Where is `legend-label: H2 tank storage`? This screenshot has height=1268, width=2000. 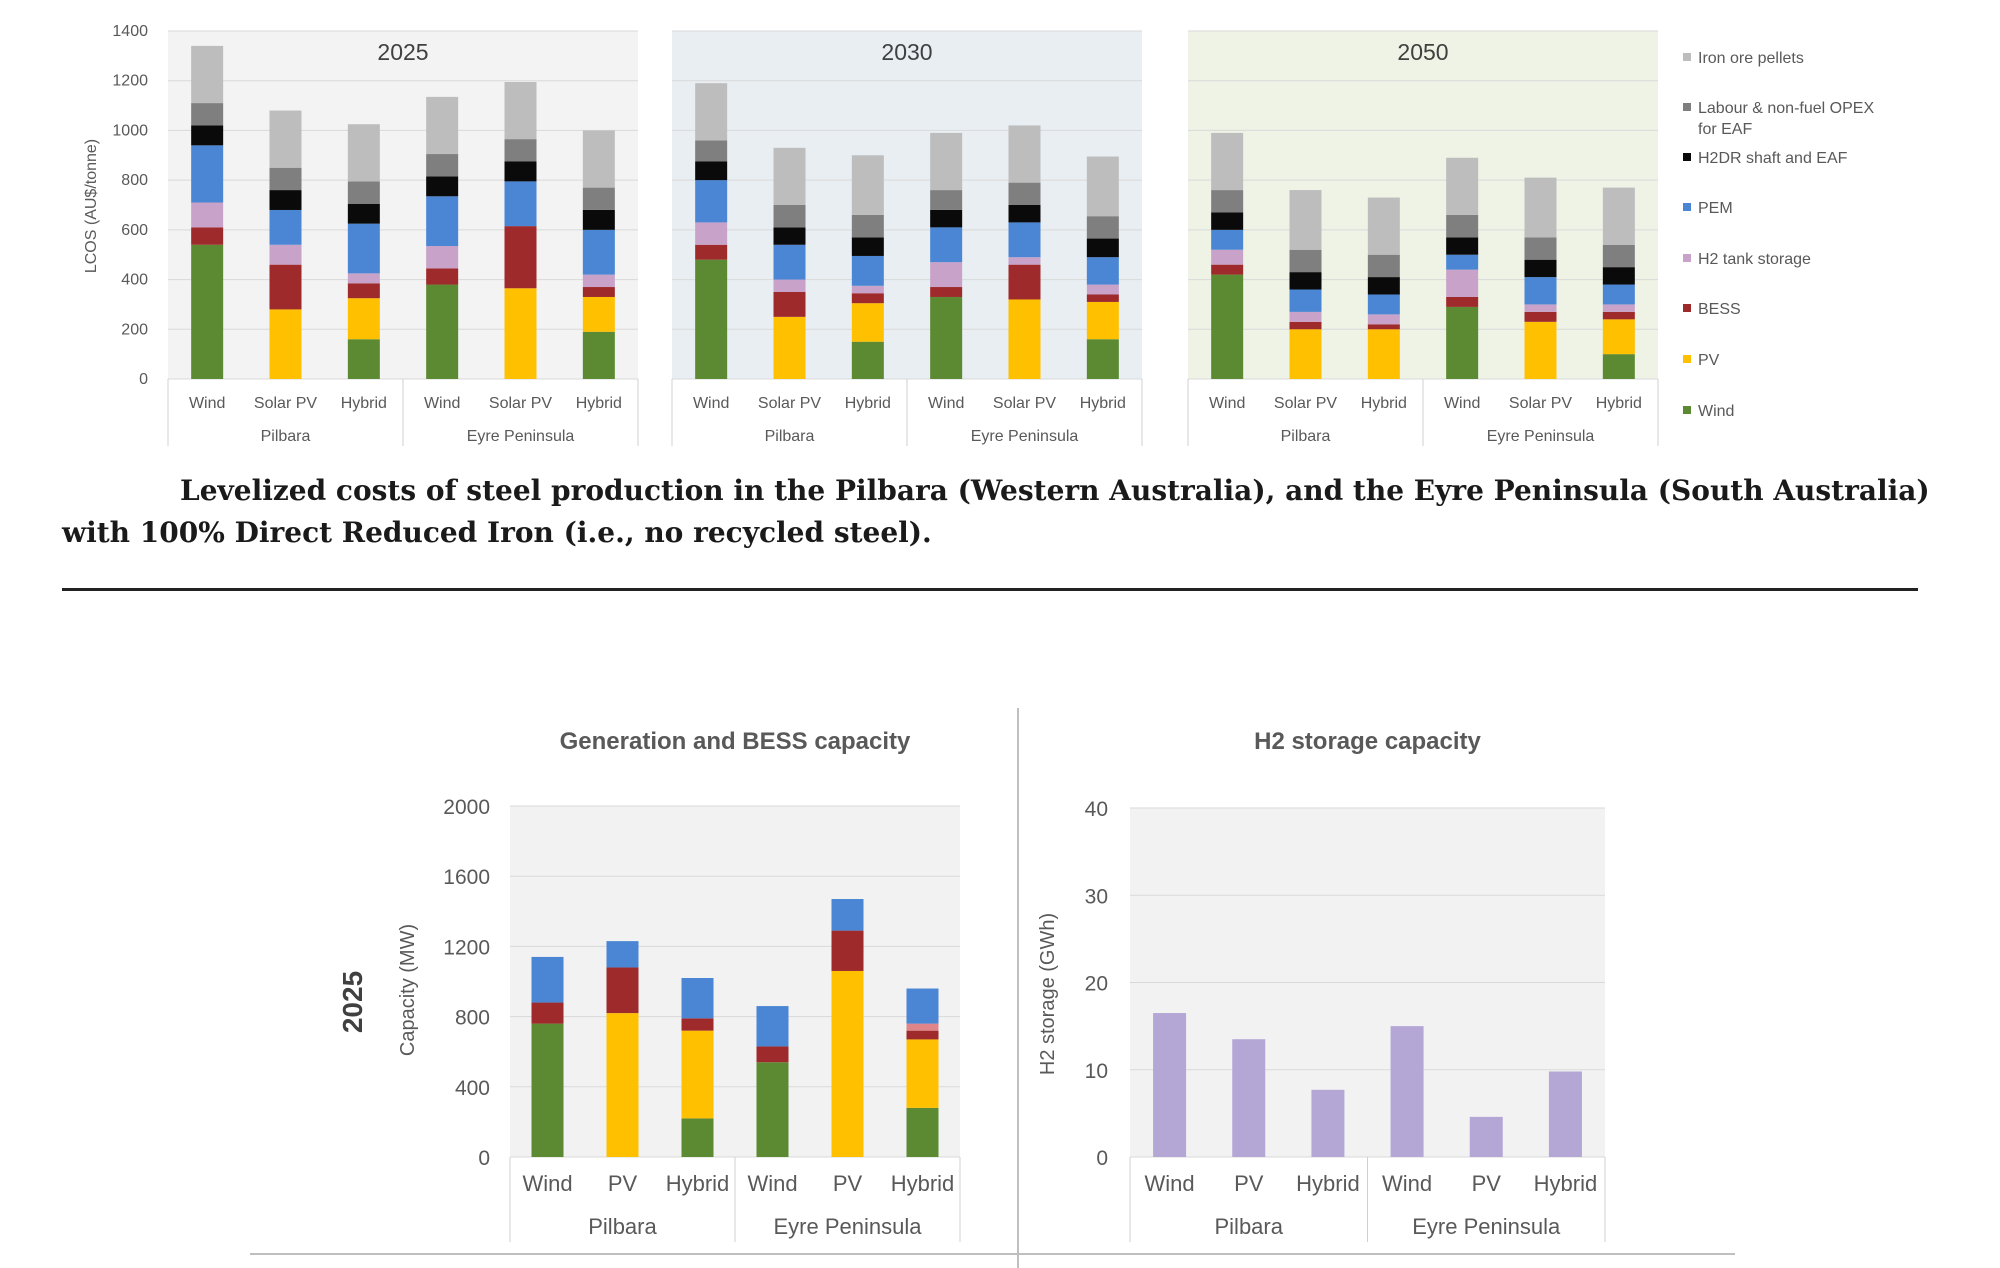
legend-label: H2 tank storage is located at coordinates (1754, 259).